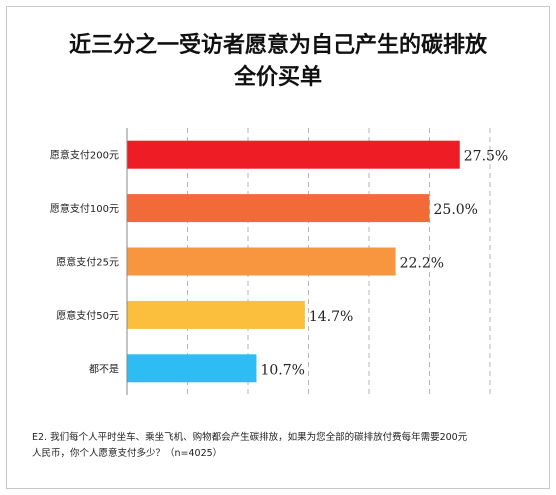  I want to click on value-label-3: 14.7%, so click(331, 317).